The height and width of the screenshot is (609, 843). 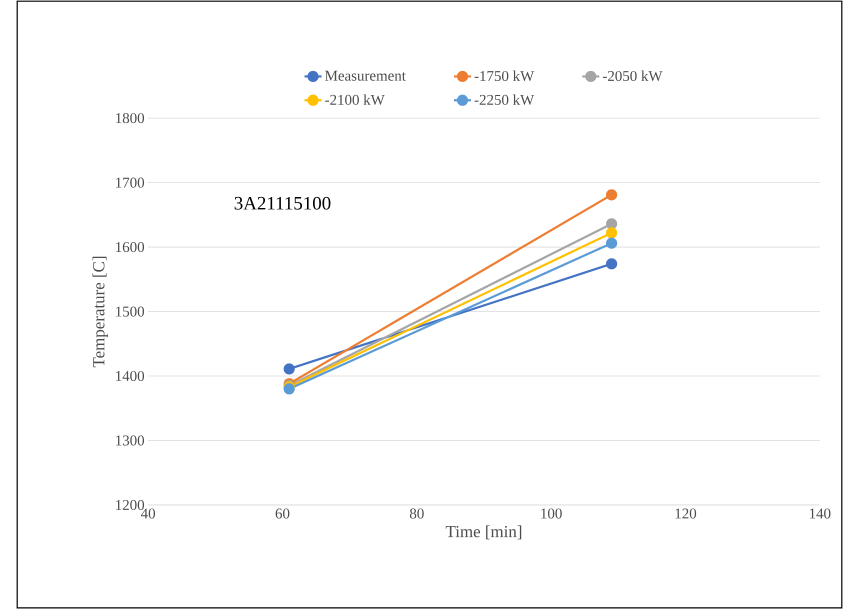 I want to click on legend-label: -1750 kW, so click(x=504, y=76).